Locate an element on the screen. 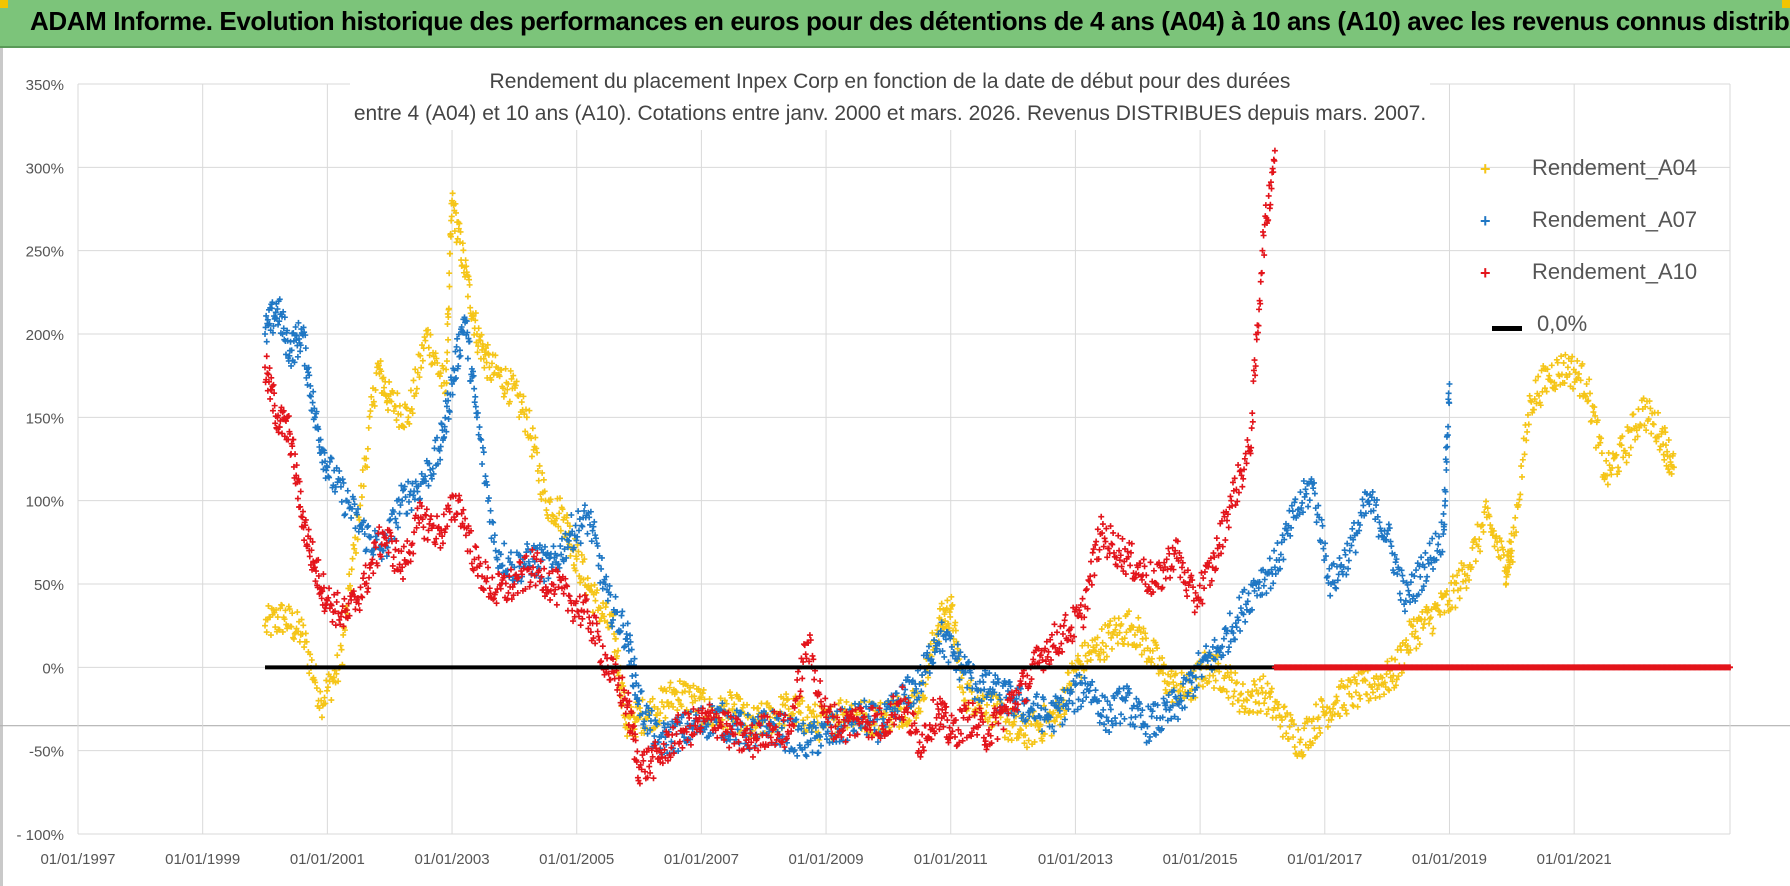  y-tick-label: 300% is located at coordinates (45, 168).